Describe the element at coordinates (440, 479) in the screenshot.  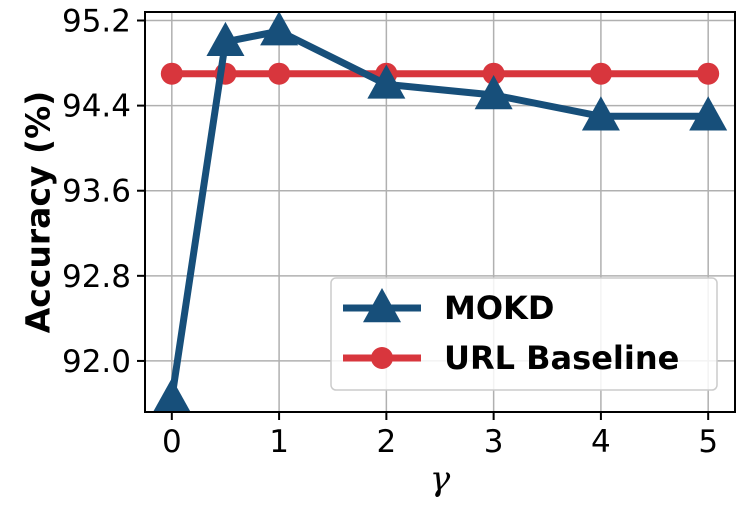
I see `x-axis-label: γ` at that location.